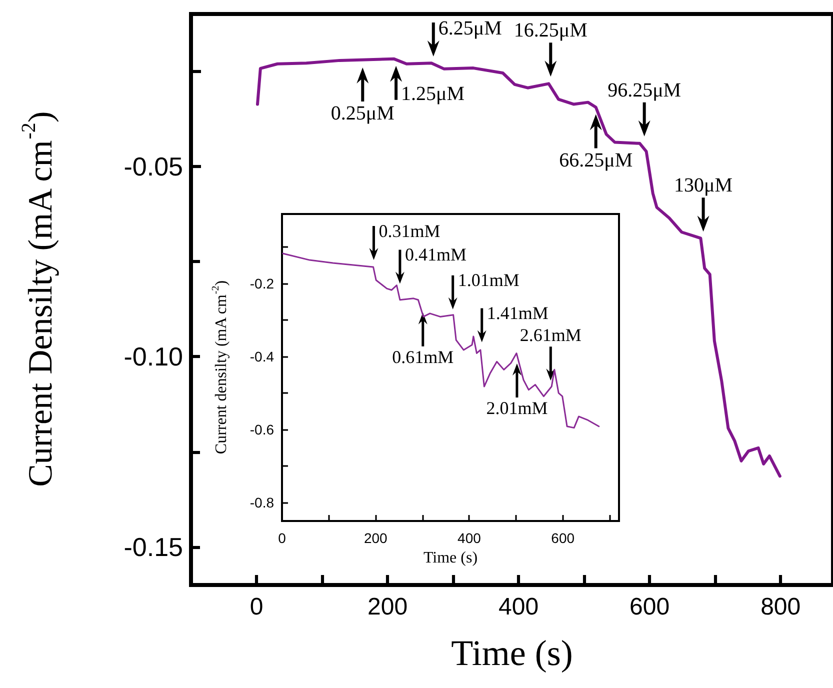 Image resolution: width=833 pixels, height=688 pixels. Describe the element at coordinates (433, 93) in the screenshot. I see `annotation: 1.25μM` at that location.